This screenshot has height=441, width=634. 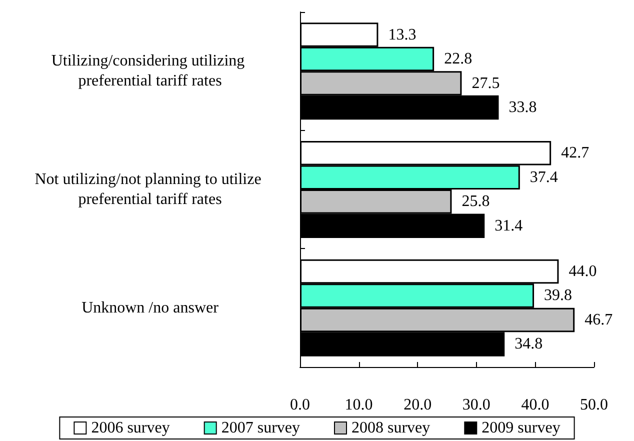 I want to click on data-label: 46.7, so click(x=598, y=319).